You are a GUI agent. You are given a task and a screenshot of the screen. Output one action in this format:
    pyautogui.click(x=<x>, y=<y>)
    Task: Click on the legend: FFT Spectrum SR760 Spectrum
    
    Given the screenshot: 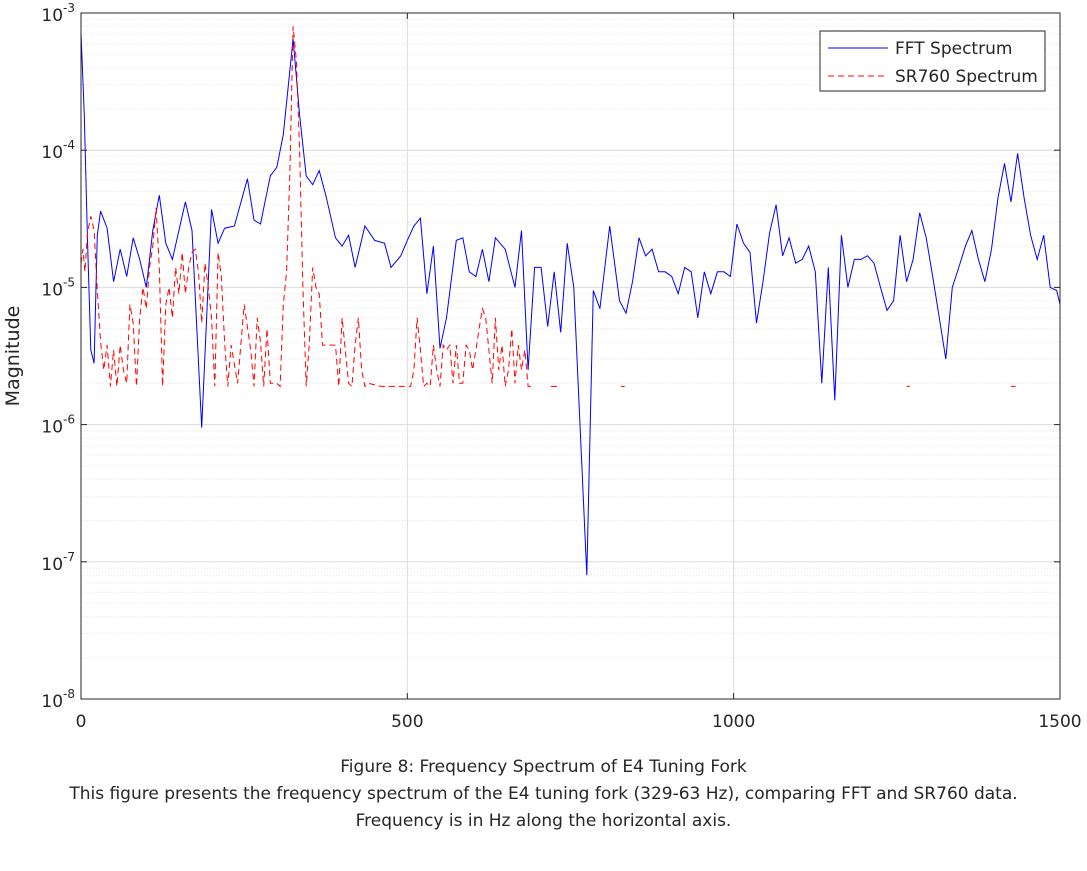 What is the action you would take?
    pyautogui.click(x=932, y=61)
    